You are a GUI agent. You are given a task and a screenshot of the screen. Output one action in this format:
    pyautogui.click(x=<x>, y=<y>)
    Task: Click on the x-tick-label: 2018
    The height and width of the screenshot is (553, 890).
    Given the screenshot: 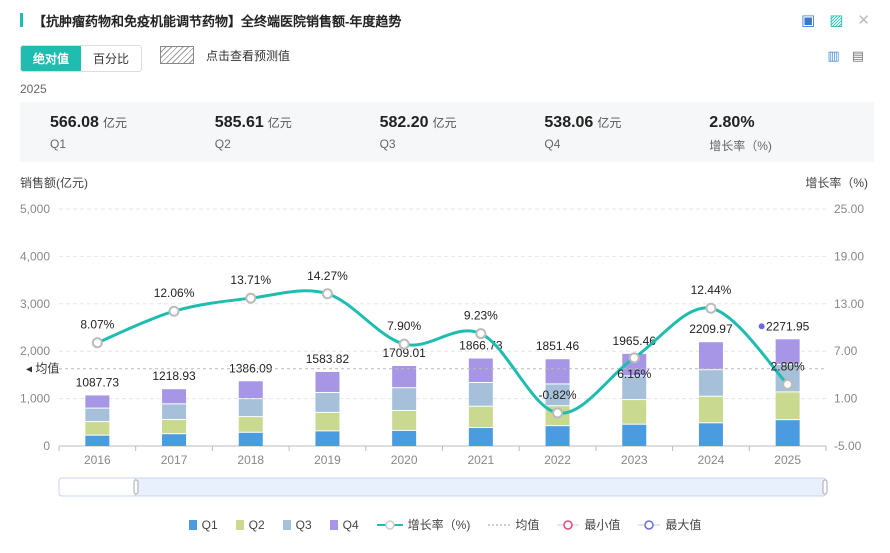 What is the action you would take?
    pyautogui.click(x=250, y=460)
    